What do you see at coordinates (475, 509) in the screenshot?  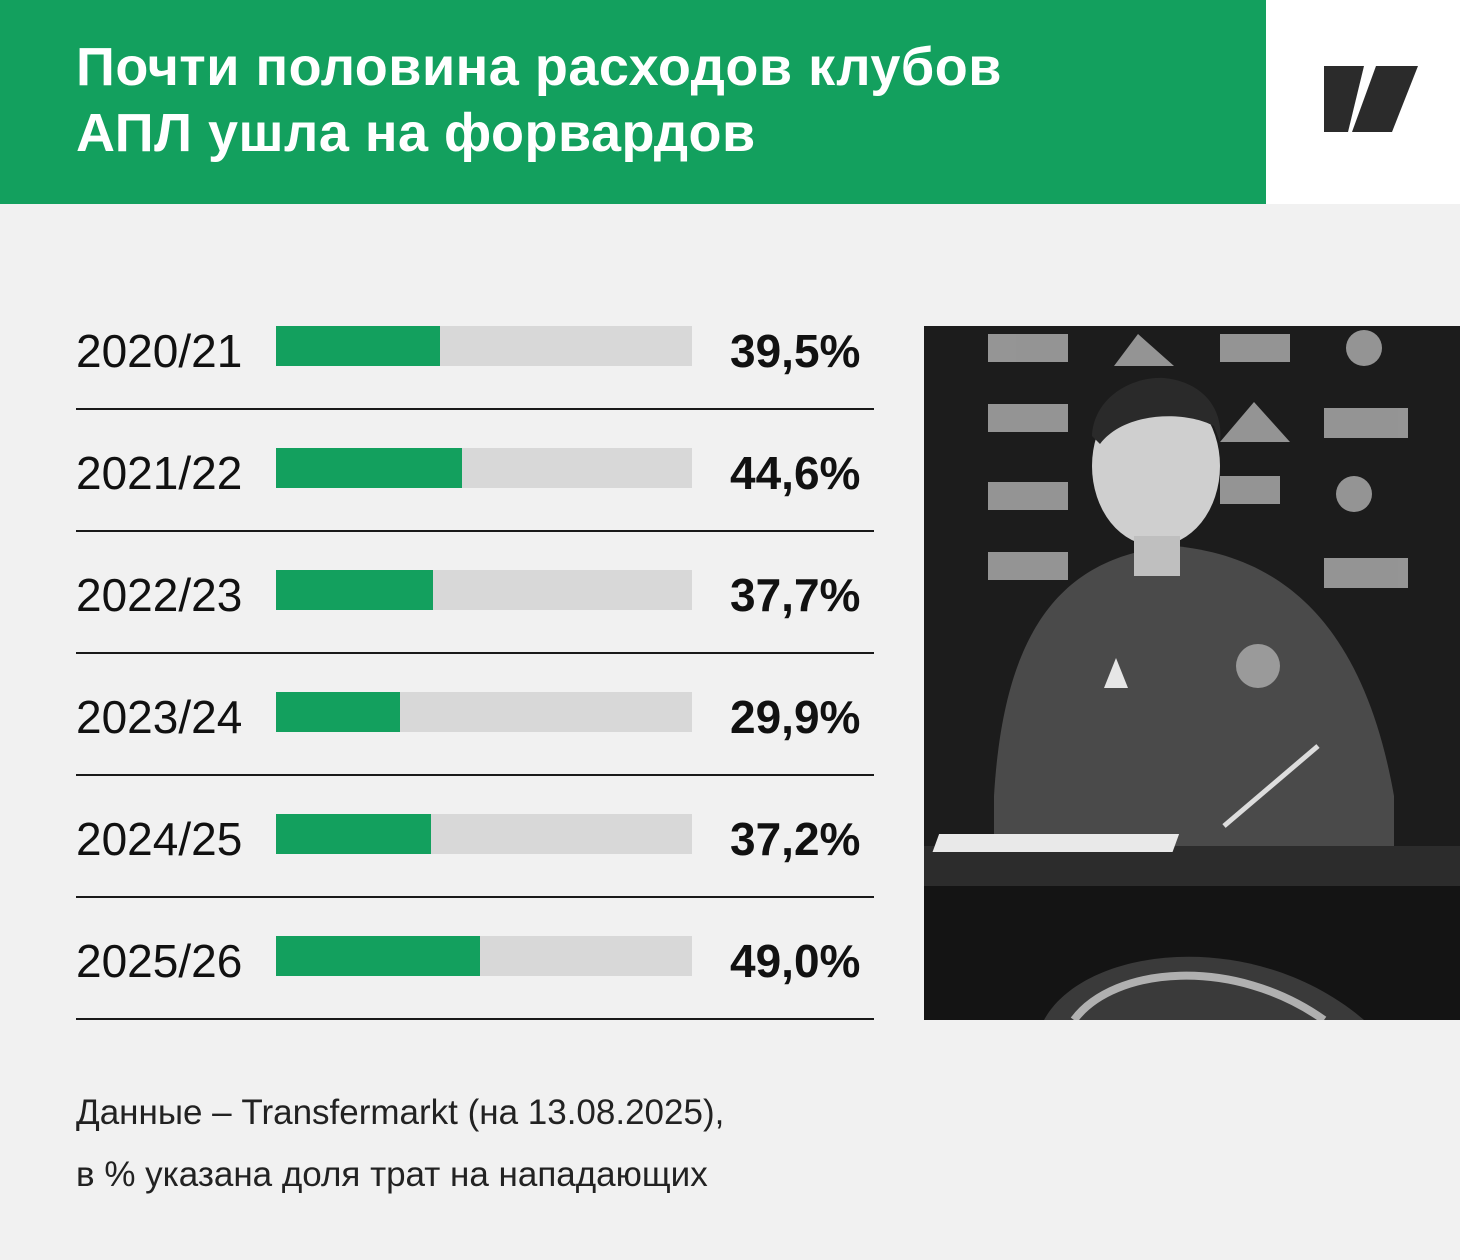 I see `chart-row: 2021/22 44,6%` at bounding box center [475, 509].